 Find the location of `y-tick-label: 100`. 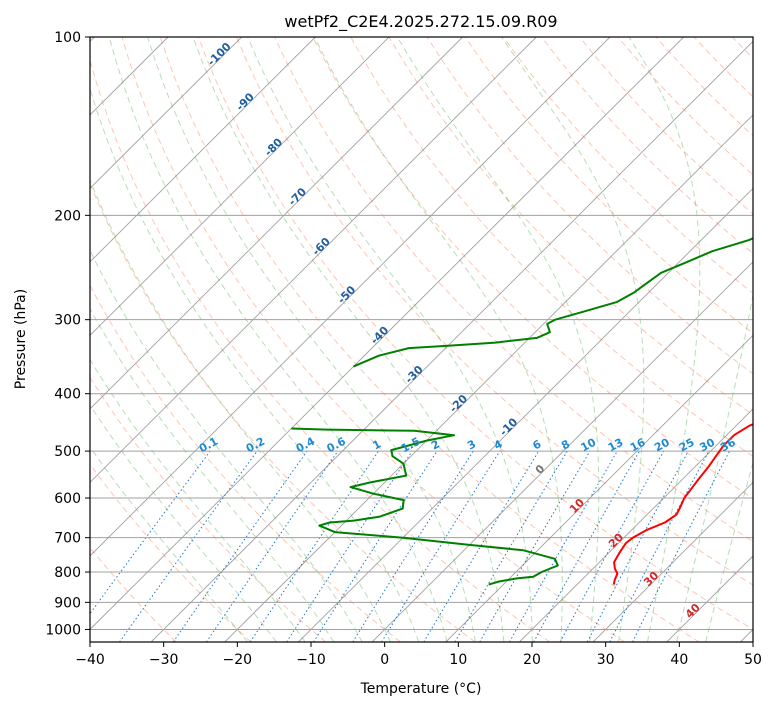

y-tick-label: 100 is located at coordinates (67, 38).